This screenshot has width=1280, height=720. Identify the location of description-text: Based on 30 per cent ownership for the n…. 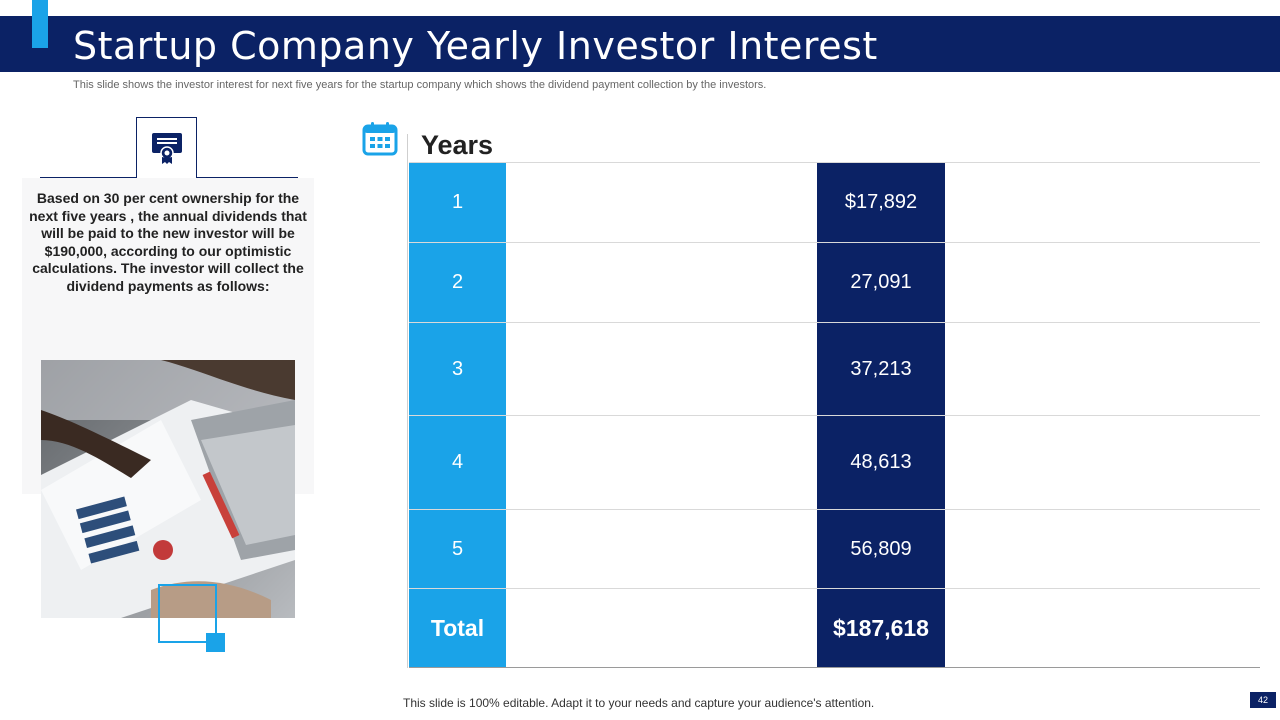
(168, 242).